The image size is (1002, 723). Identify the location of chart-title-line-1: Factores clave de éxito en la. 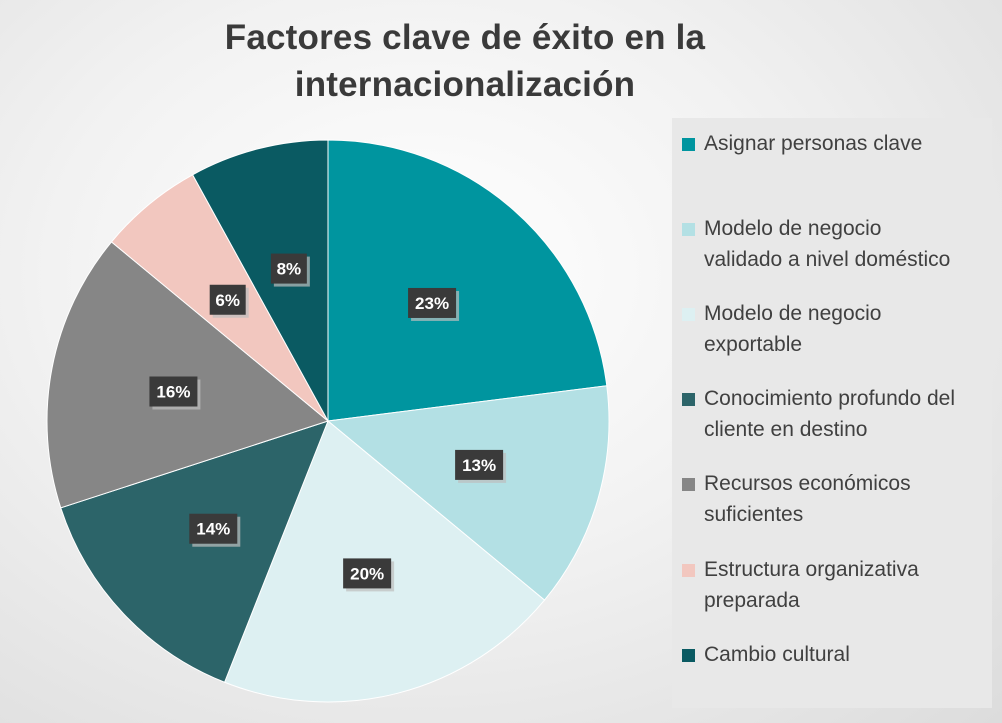
(465, 37).